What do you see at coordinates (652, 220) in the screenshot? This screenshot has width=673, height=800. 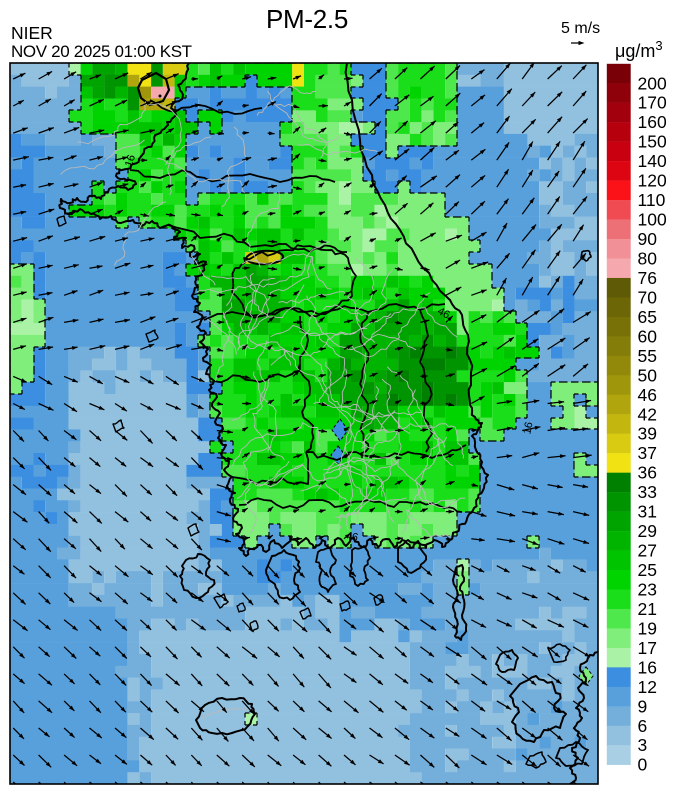 I see `svg-text: 100` at bounding box center [652, 220].